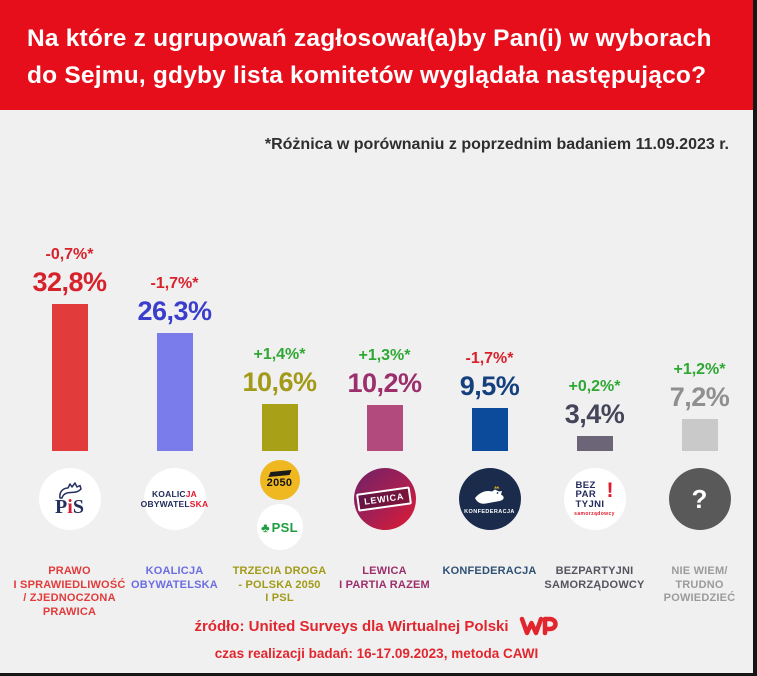 This screenshot has width=757, height=676. What do you see at coordinates (69, 598) in the screenshot?
I see `party-name-line: / ZJEDNOCZONA` at bounding box center [69, 598].